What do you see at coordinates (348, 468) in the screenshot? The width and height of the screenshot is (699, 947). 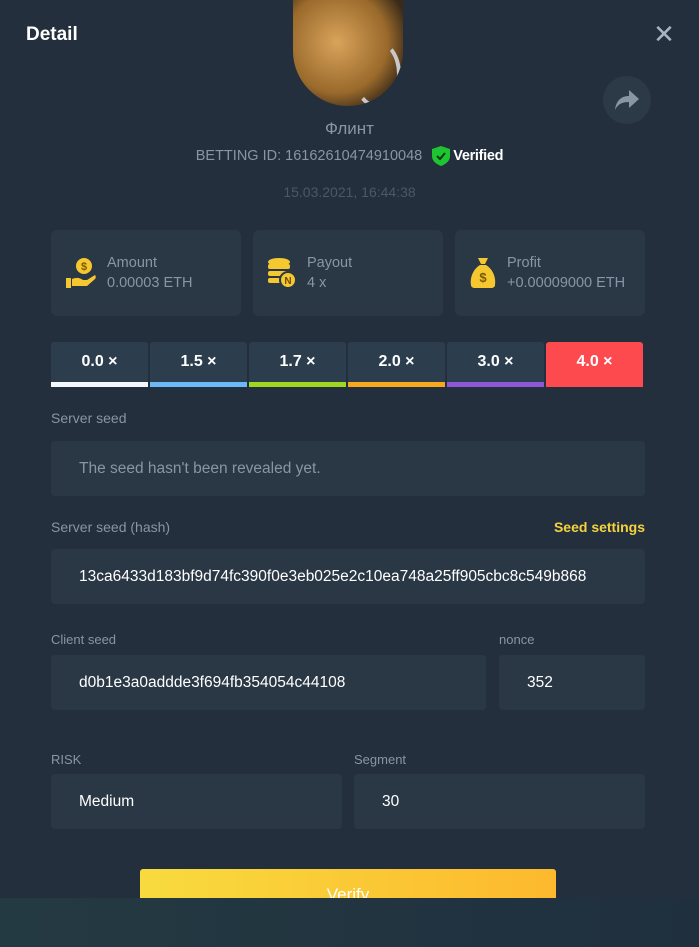 I see `server-seed-field: The seed hasn't been revealed yet.` at bounding box center [348, 468].